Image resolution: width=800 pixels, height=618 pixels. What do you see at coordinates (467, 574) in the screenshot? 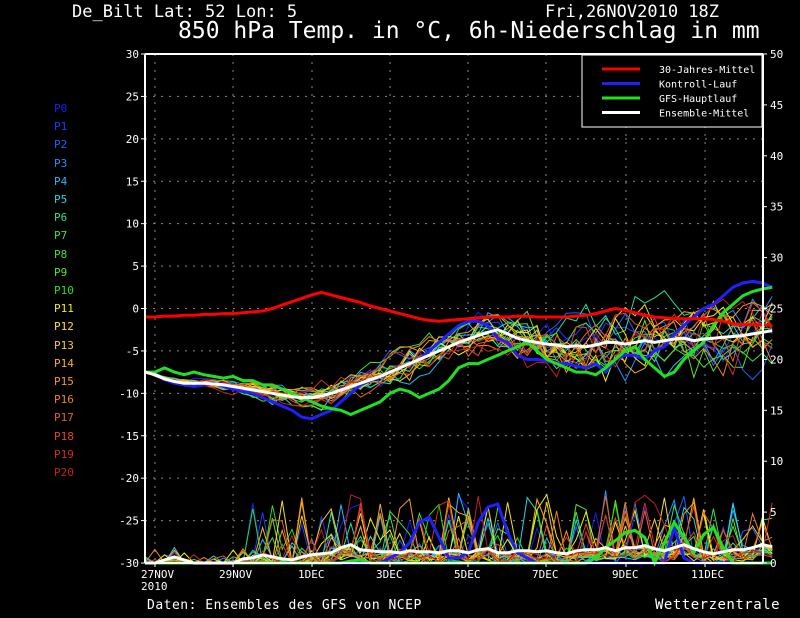
I see `x-tick-label: 5DEC` at bounding box center [467, 574].